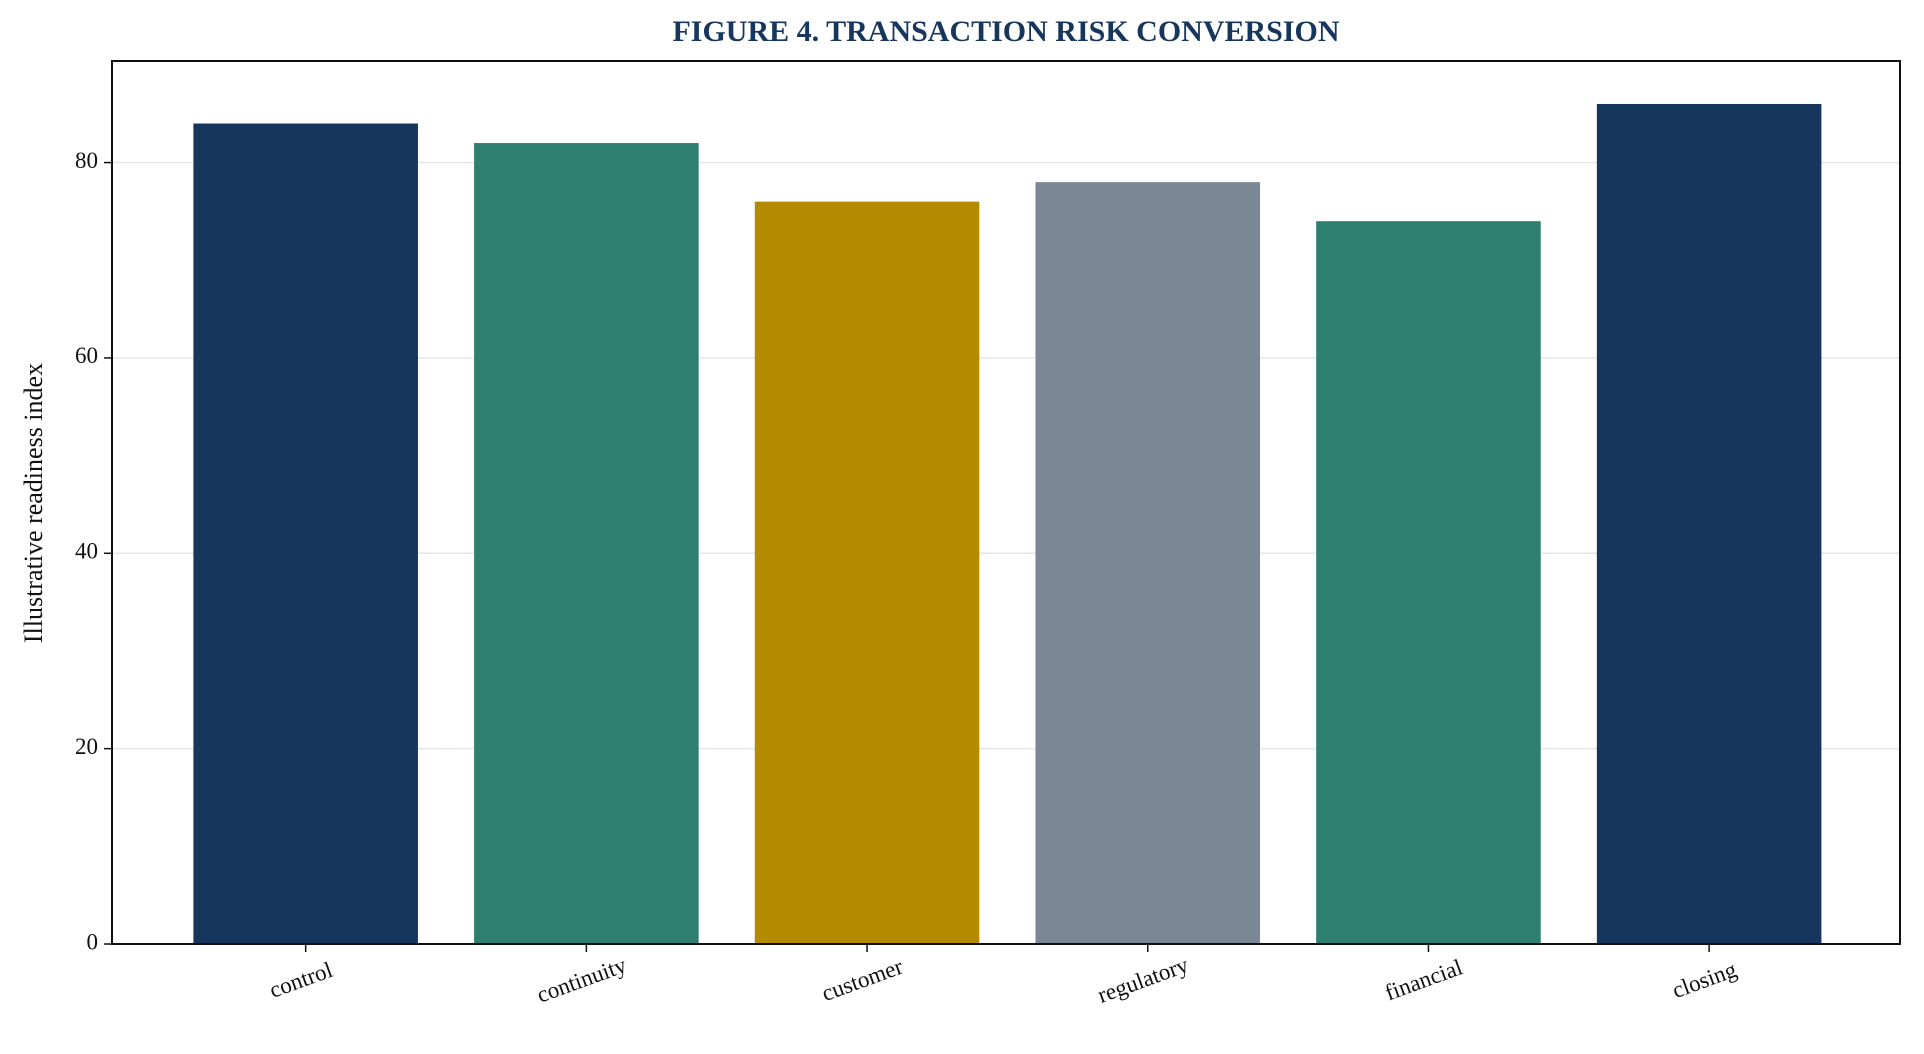  I want to click on chart-title: FIGURE 4. TRANSACTION RISK CONVERSION, so click(1005, 31).